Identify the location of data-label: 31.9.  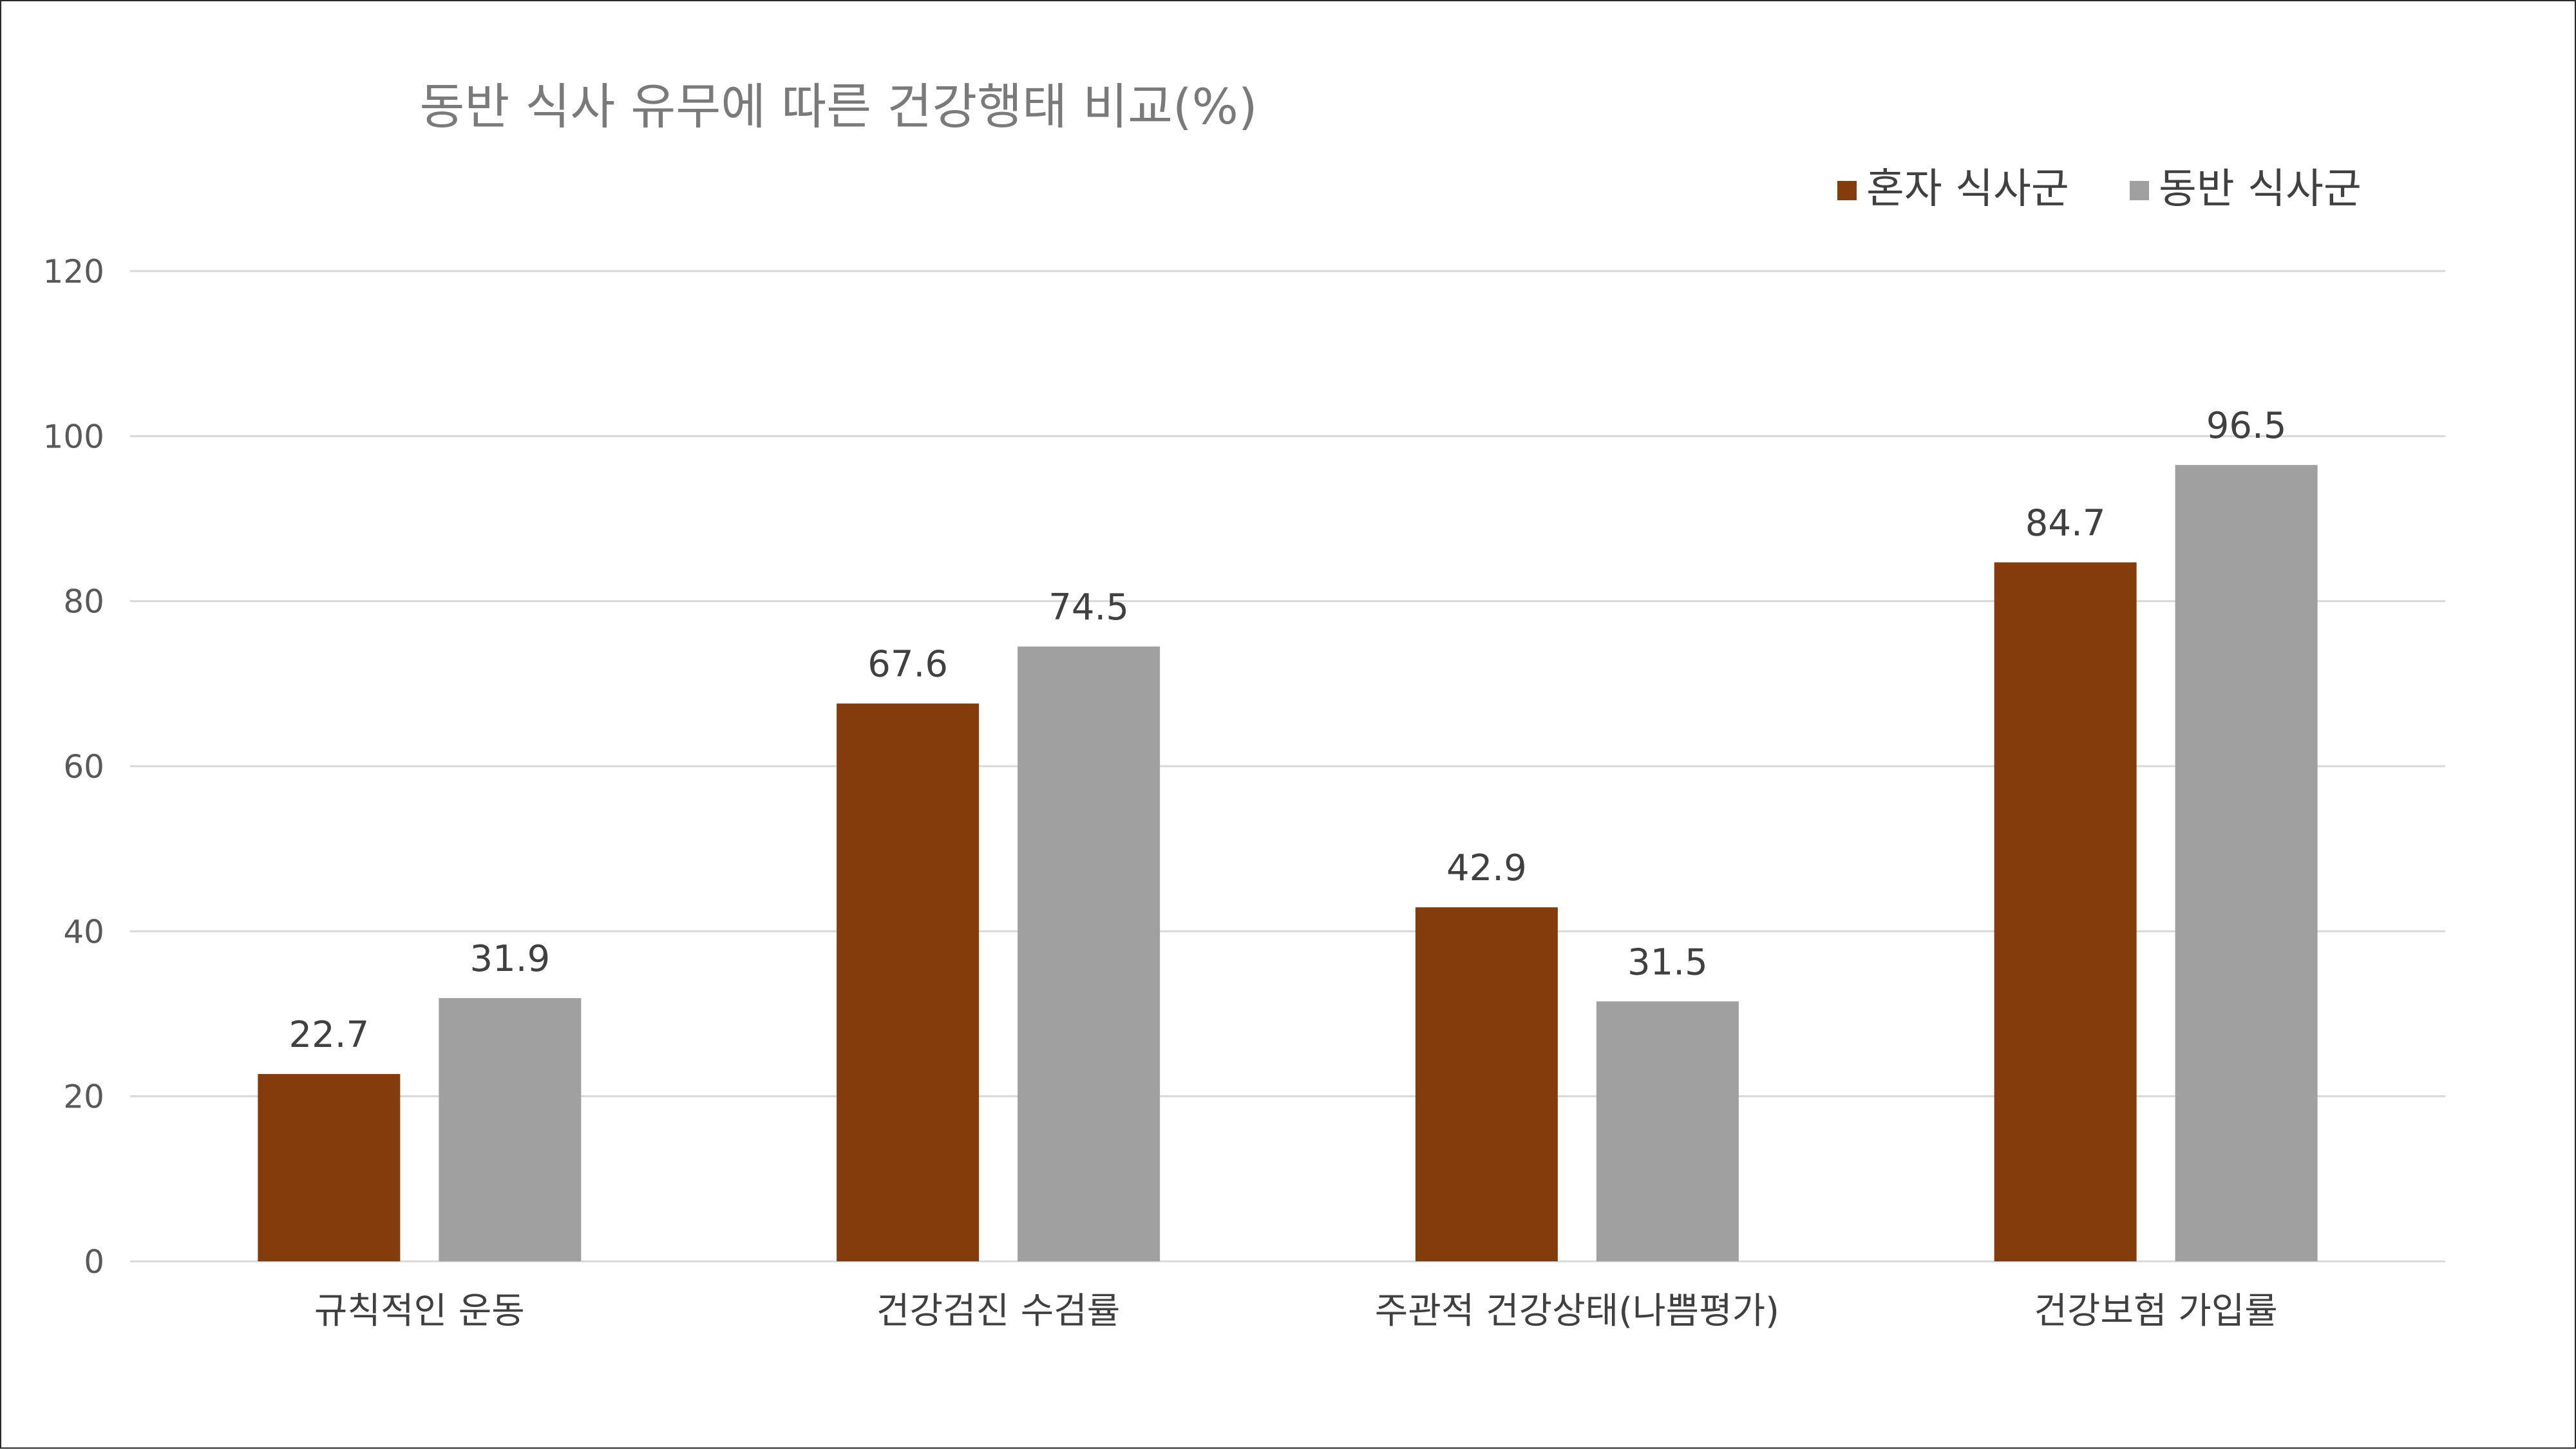
(511, 959).